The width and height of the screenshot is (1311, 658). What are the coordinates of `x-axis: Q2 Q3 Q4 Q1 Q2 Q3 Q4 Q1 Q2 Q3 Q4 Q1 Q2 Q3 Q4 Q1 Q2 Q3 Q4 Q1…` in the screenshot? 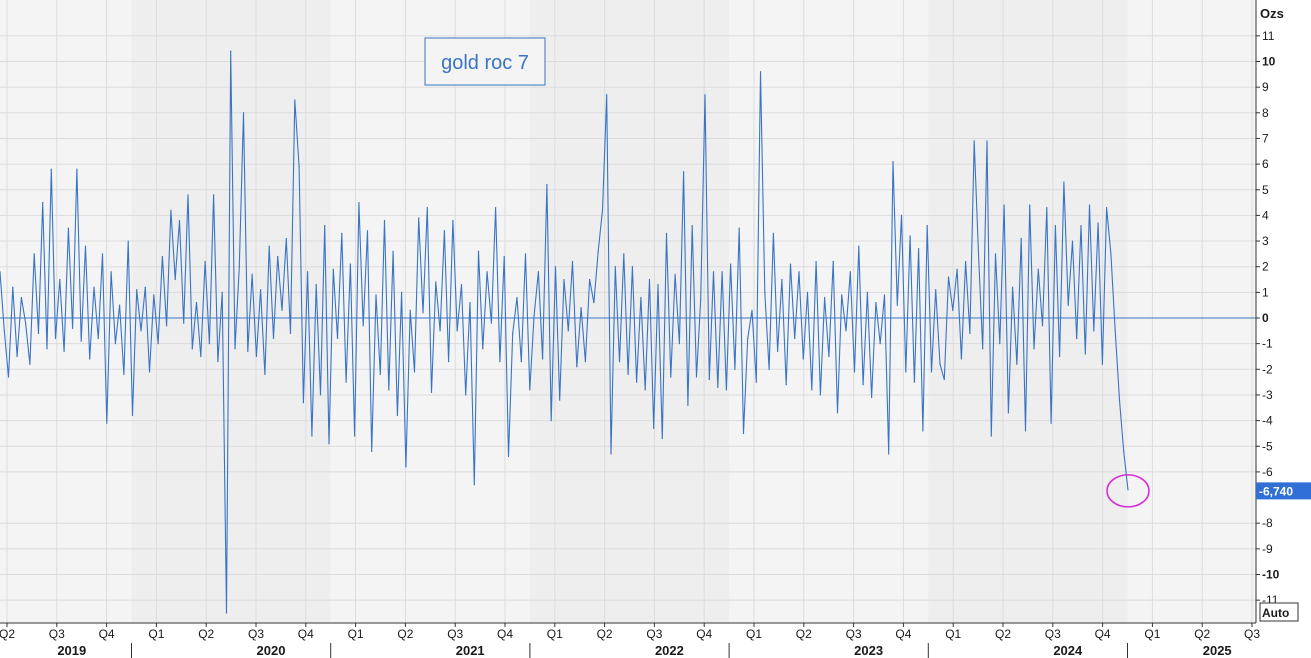 It's located at (630, 640).